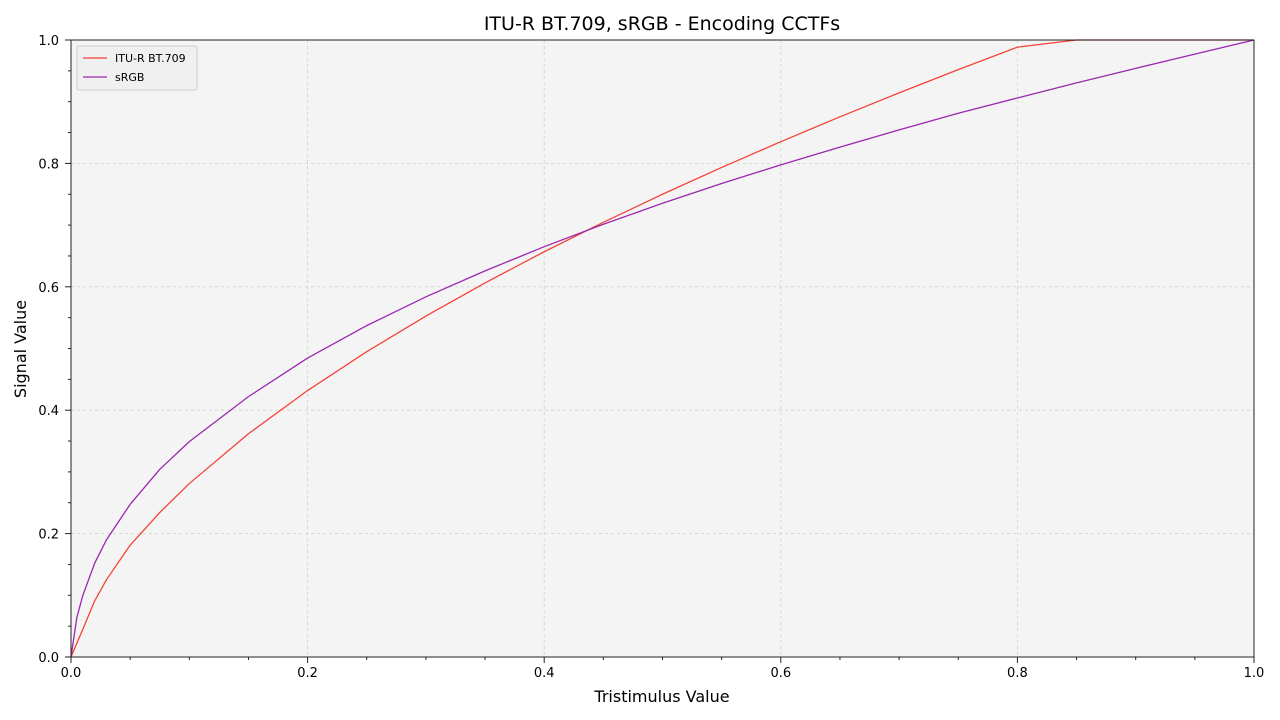 This screenshot has height=720, width=1280. I want to click on legend-box, so click(137, 68).